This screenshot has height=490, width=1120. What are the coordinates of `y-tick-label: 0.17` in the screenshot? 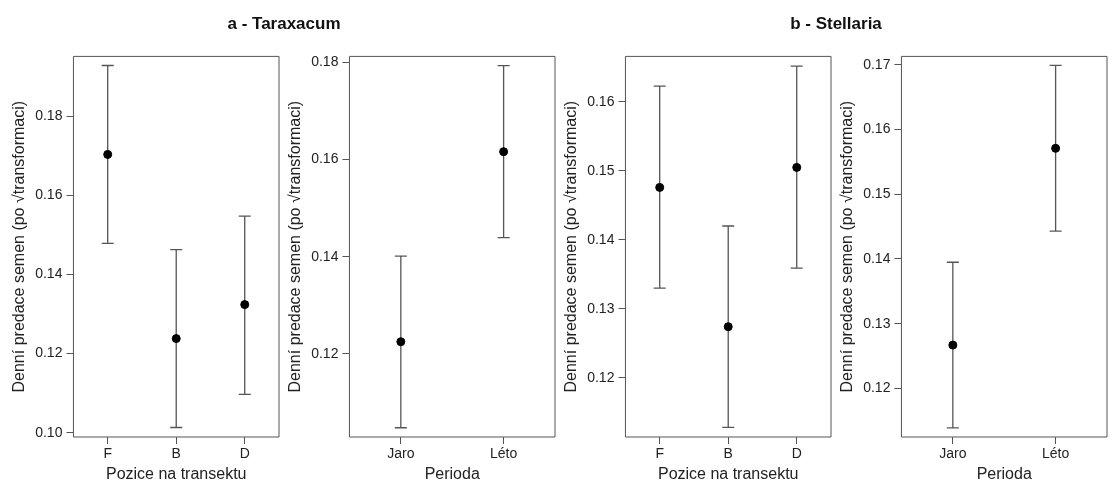 It's located at (877, 63).